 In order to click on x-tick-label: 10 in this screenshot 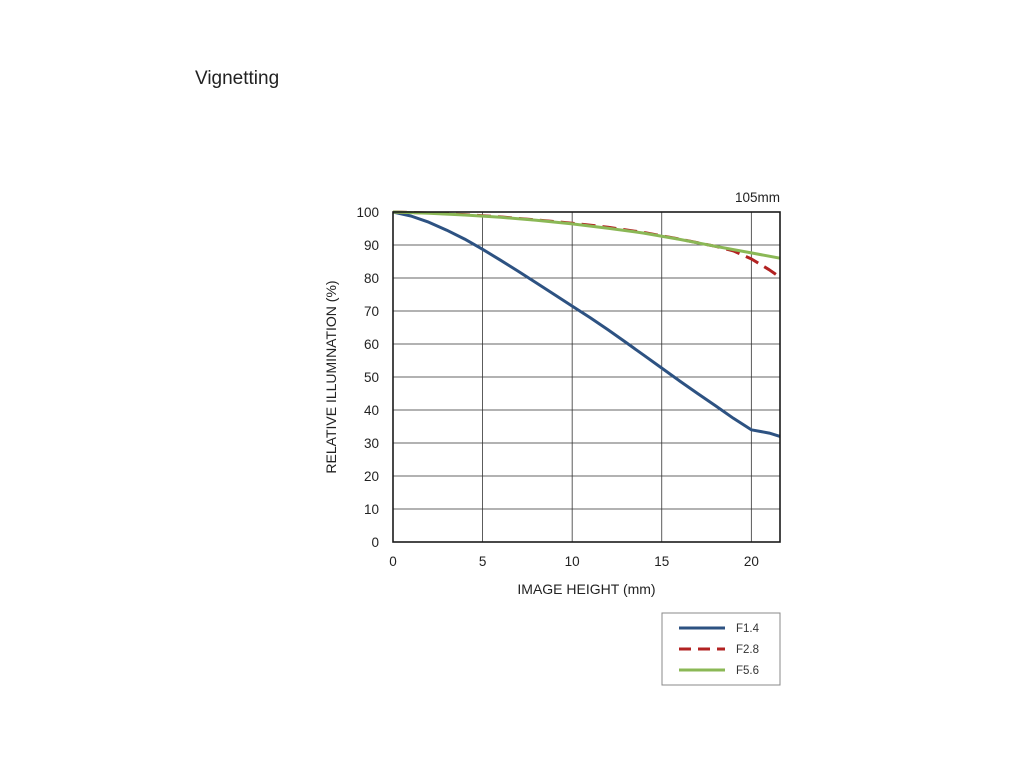, I will do `click(572, 561)`.